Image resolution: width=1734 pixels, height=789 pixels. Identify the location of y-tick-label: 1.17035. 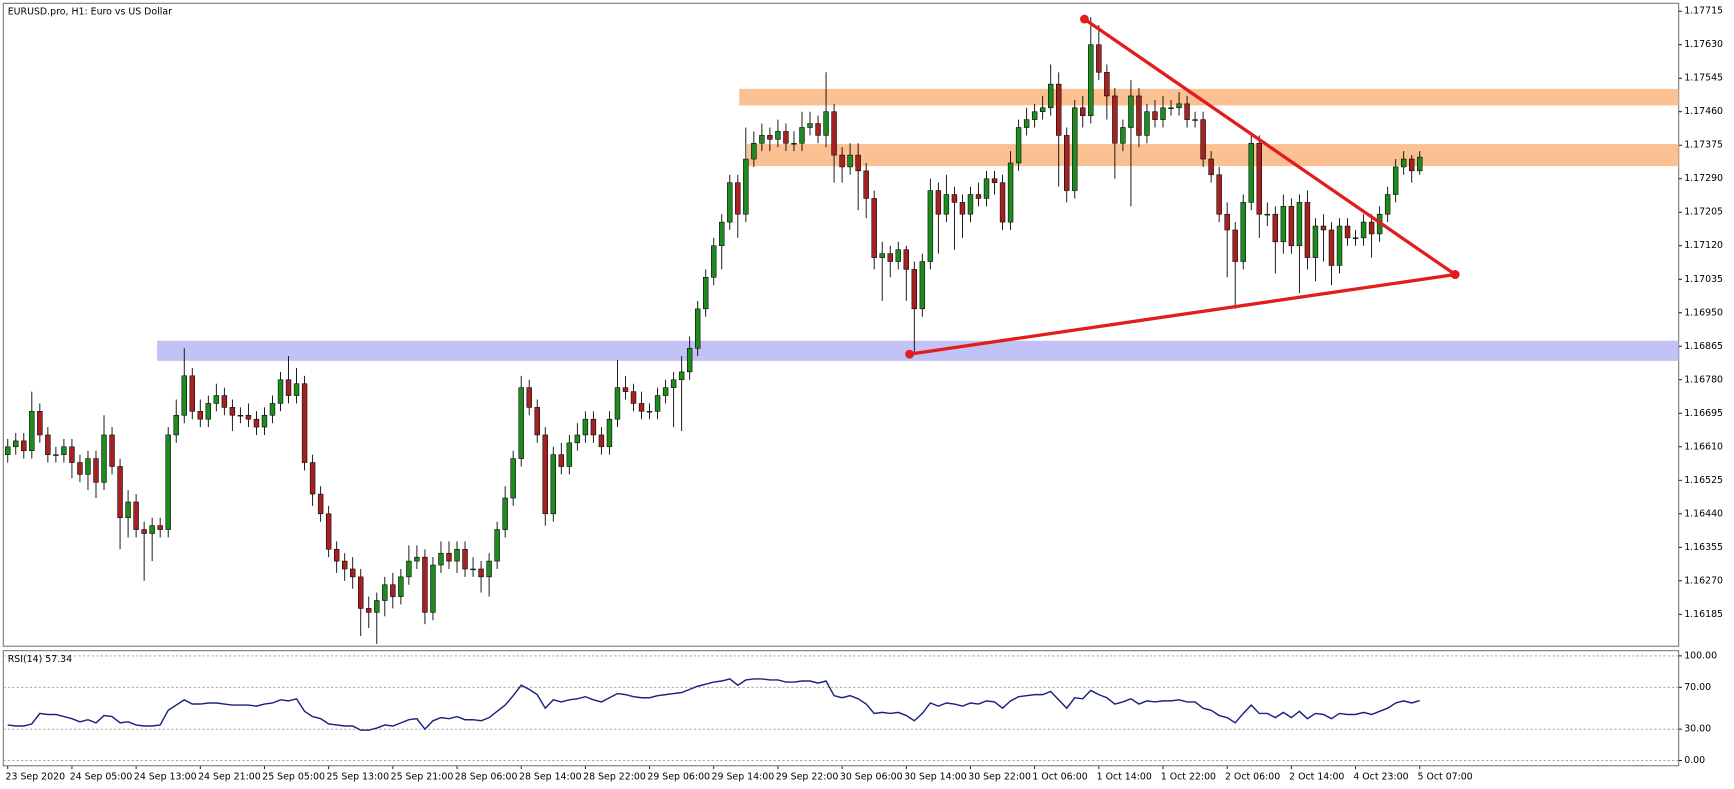
(1703, 279).